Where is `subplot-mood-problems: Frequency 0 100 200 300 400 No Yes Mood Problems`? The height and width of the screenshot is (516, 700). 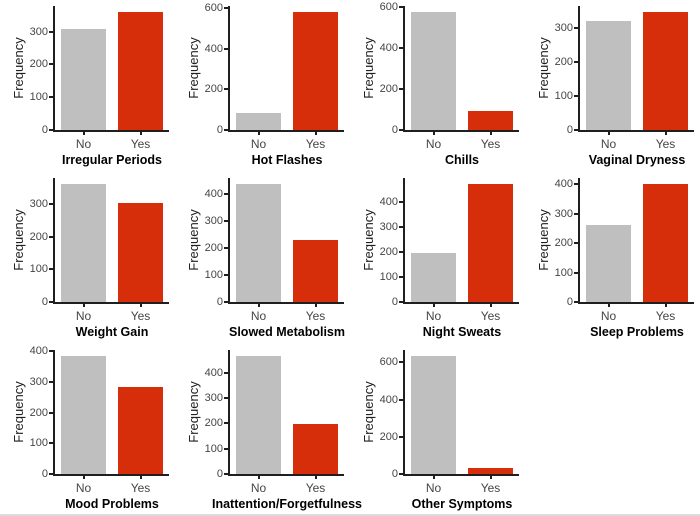 subplot-mood-problems: Frequency 0 100 200 300 400 No Yes Mood Problems is located at coordinates (87, 429).